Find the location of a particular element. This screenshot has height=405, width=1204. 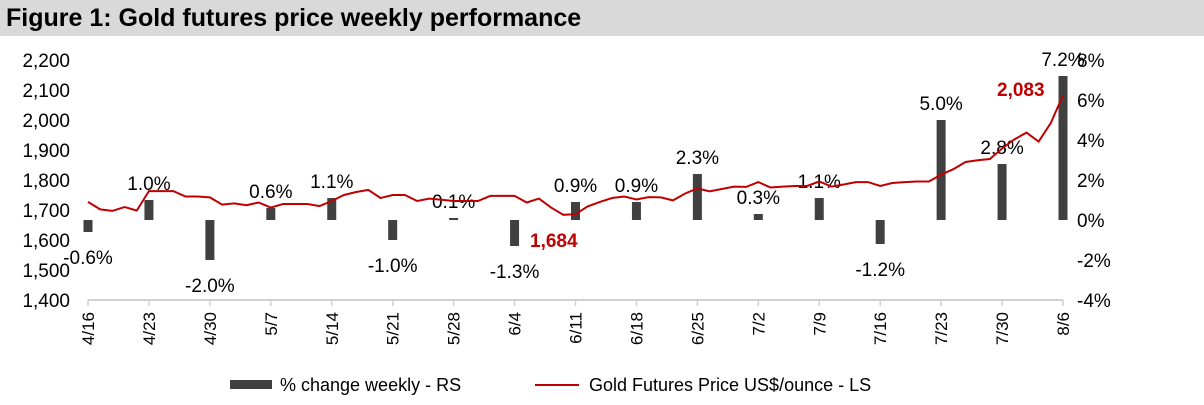

left-axis-tick: 2,000 is located at coordinates (46, 121).